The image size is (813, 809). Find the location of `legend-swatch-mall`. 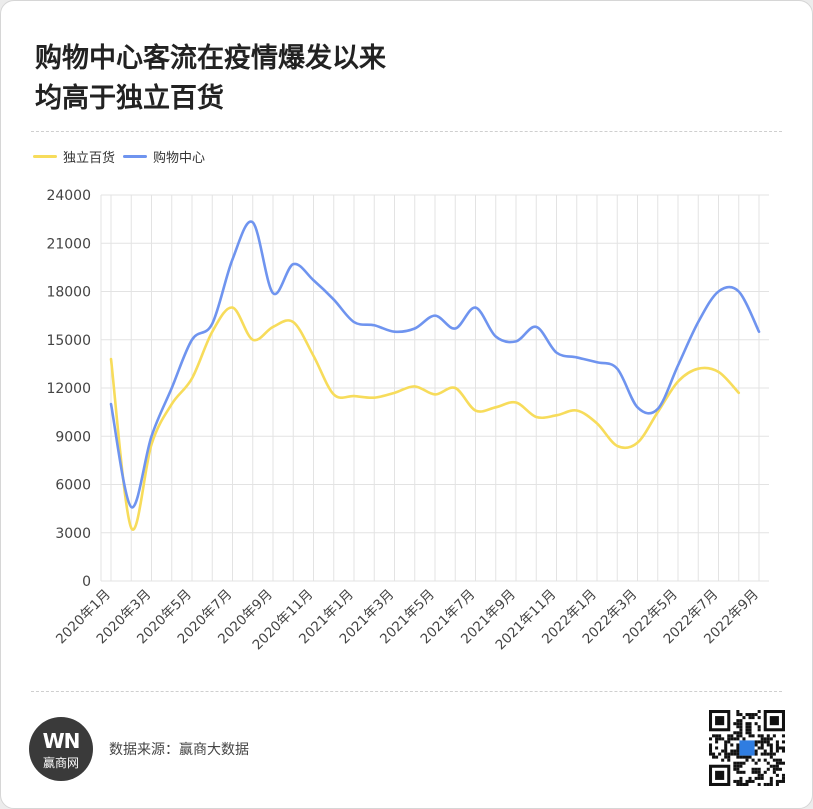

legend-swatch-mall is located at coordinates (135, 156).